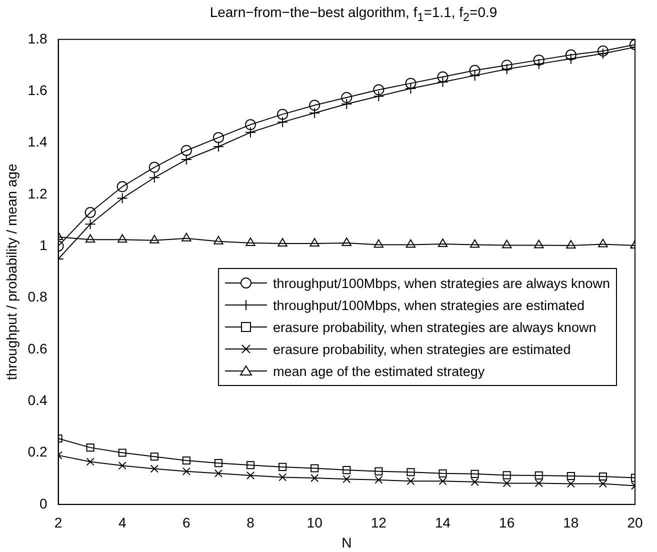  Describe the element at coordinates (635, 522) in the screenshot. I see `x-tick-label: 20` at that location.